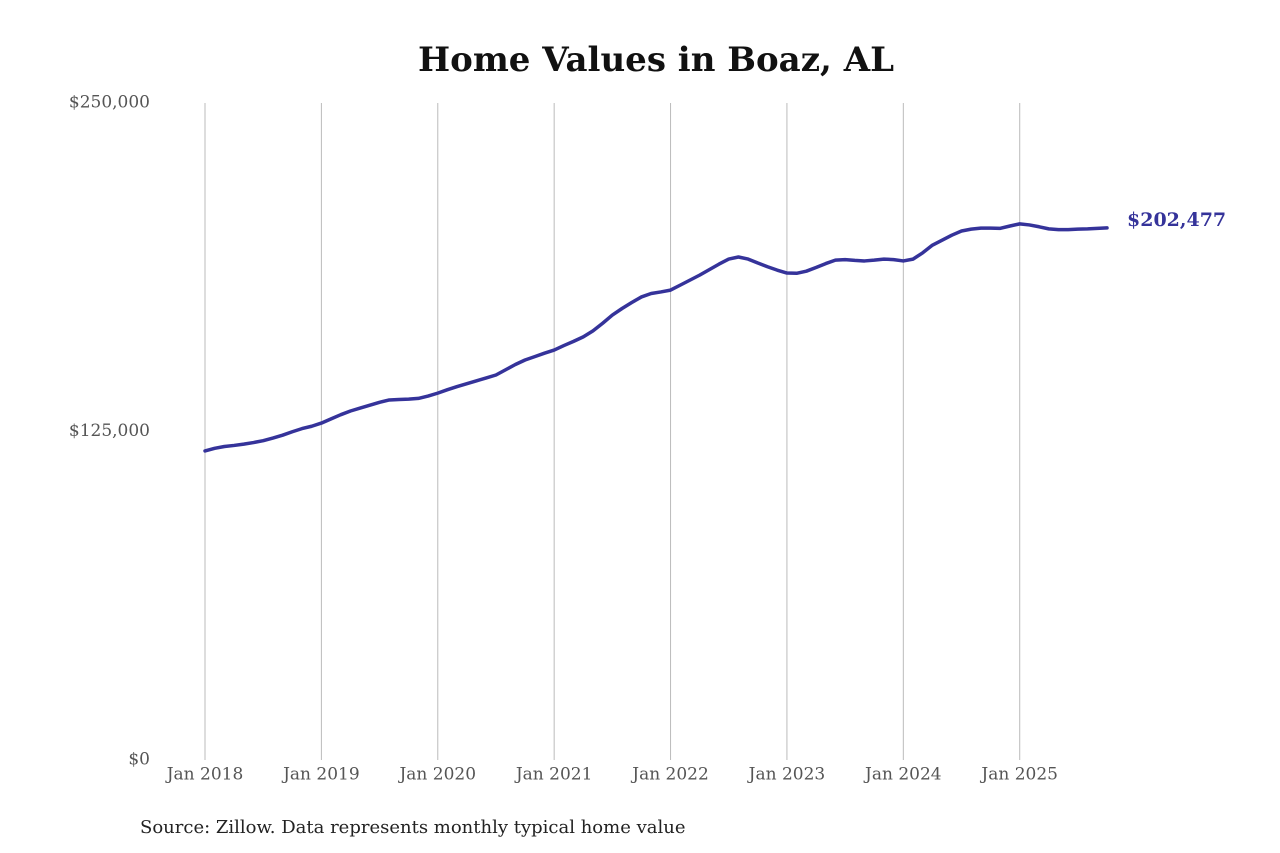 The image size is (1280, 853). What do you see at coordinates (109, 103) in the screenshot?
I see `y-tick-label: $250,000` at bounding box center [109, 103].